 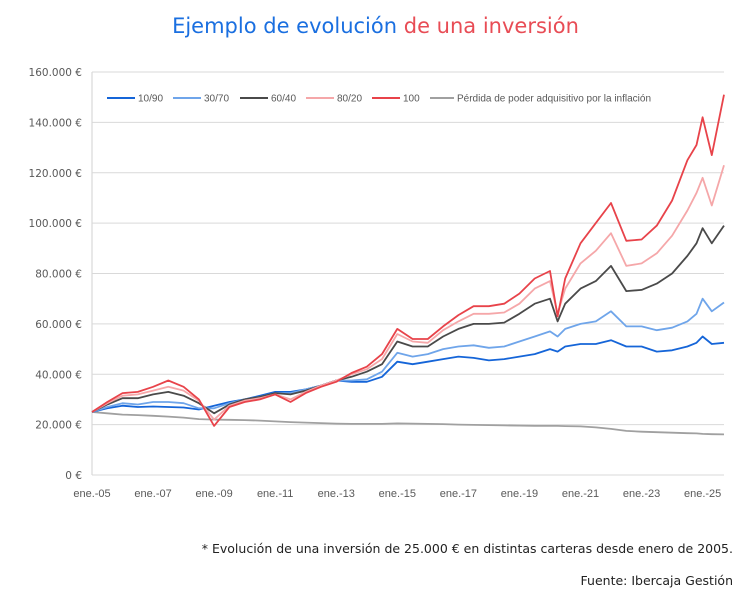 I want to click on chart-title: Ejemplo de evolución de una inversión, so click(x=375, y=26).